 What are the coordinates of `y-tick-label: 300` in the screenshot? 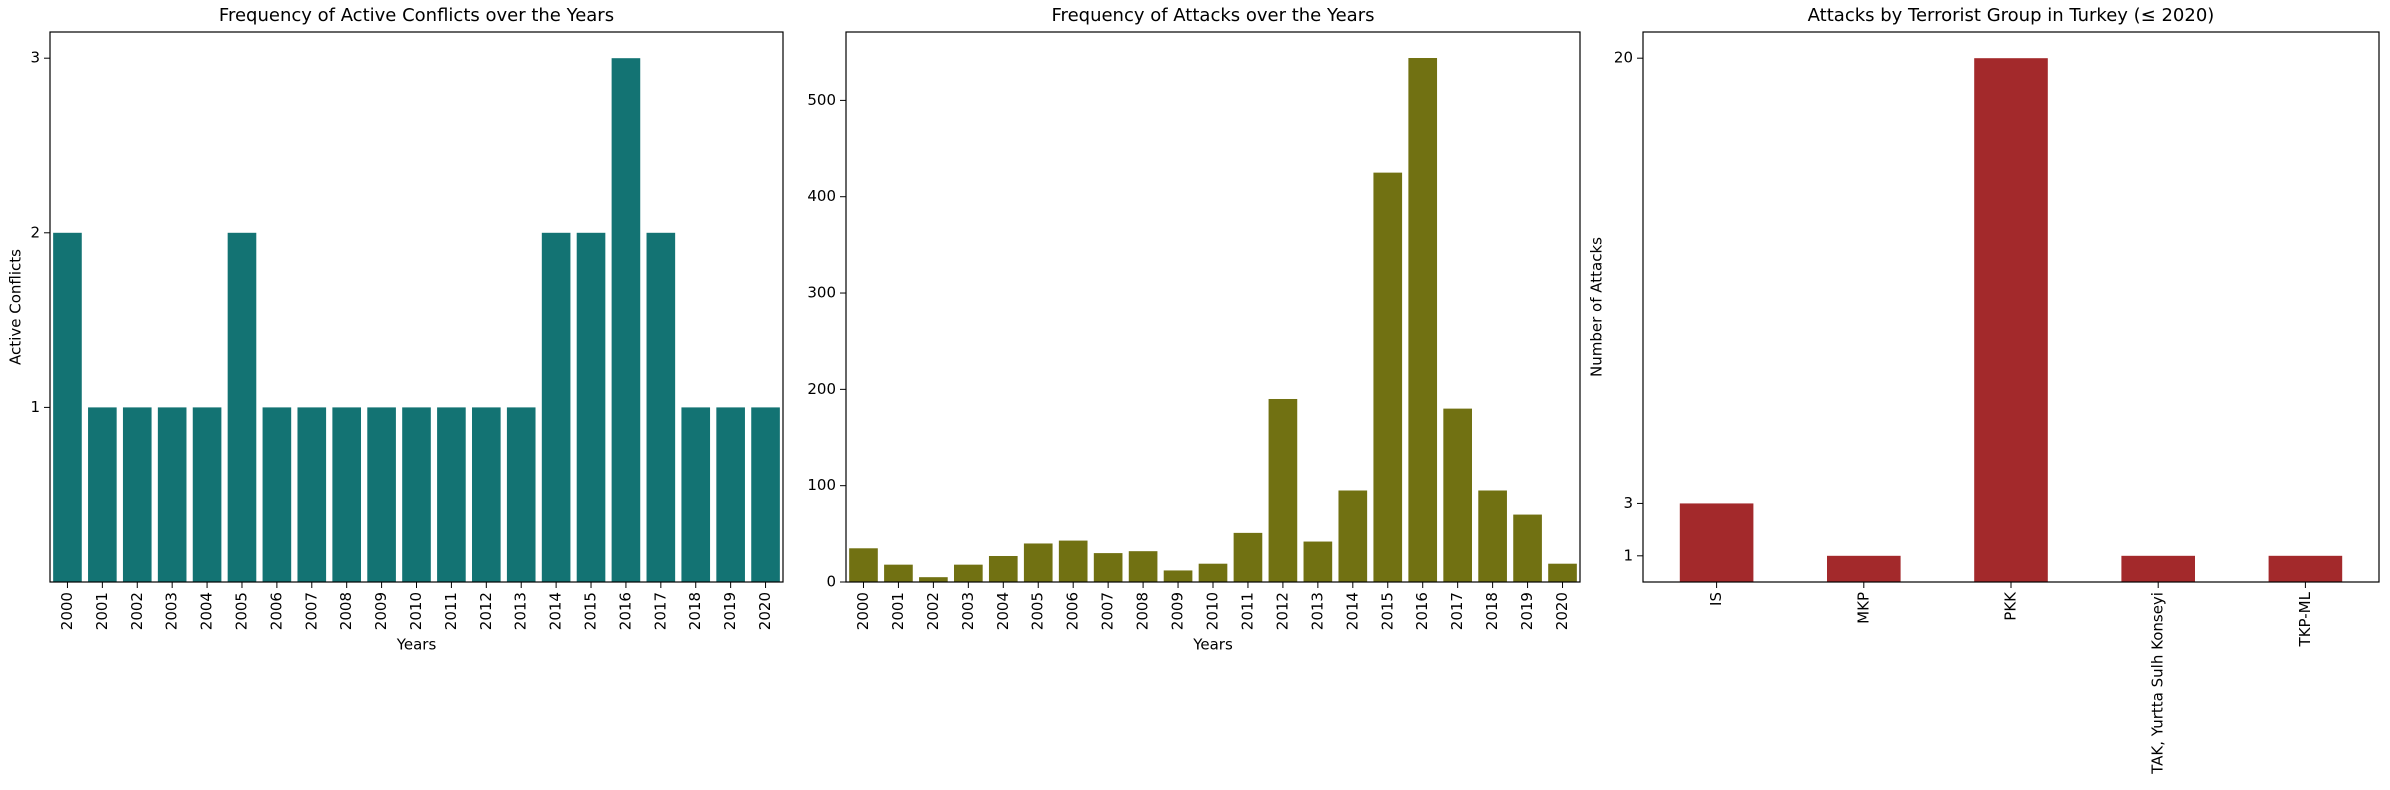 It's located at (821, 293).